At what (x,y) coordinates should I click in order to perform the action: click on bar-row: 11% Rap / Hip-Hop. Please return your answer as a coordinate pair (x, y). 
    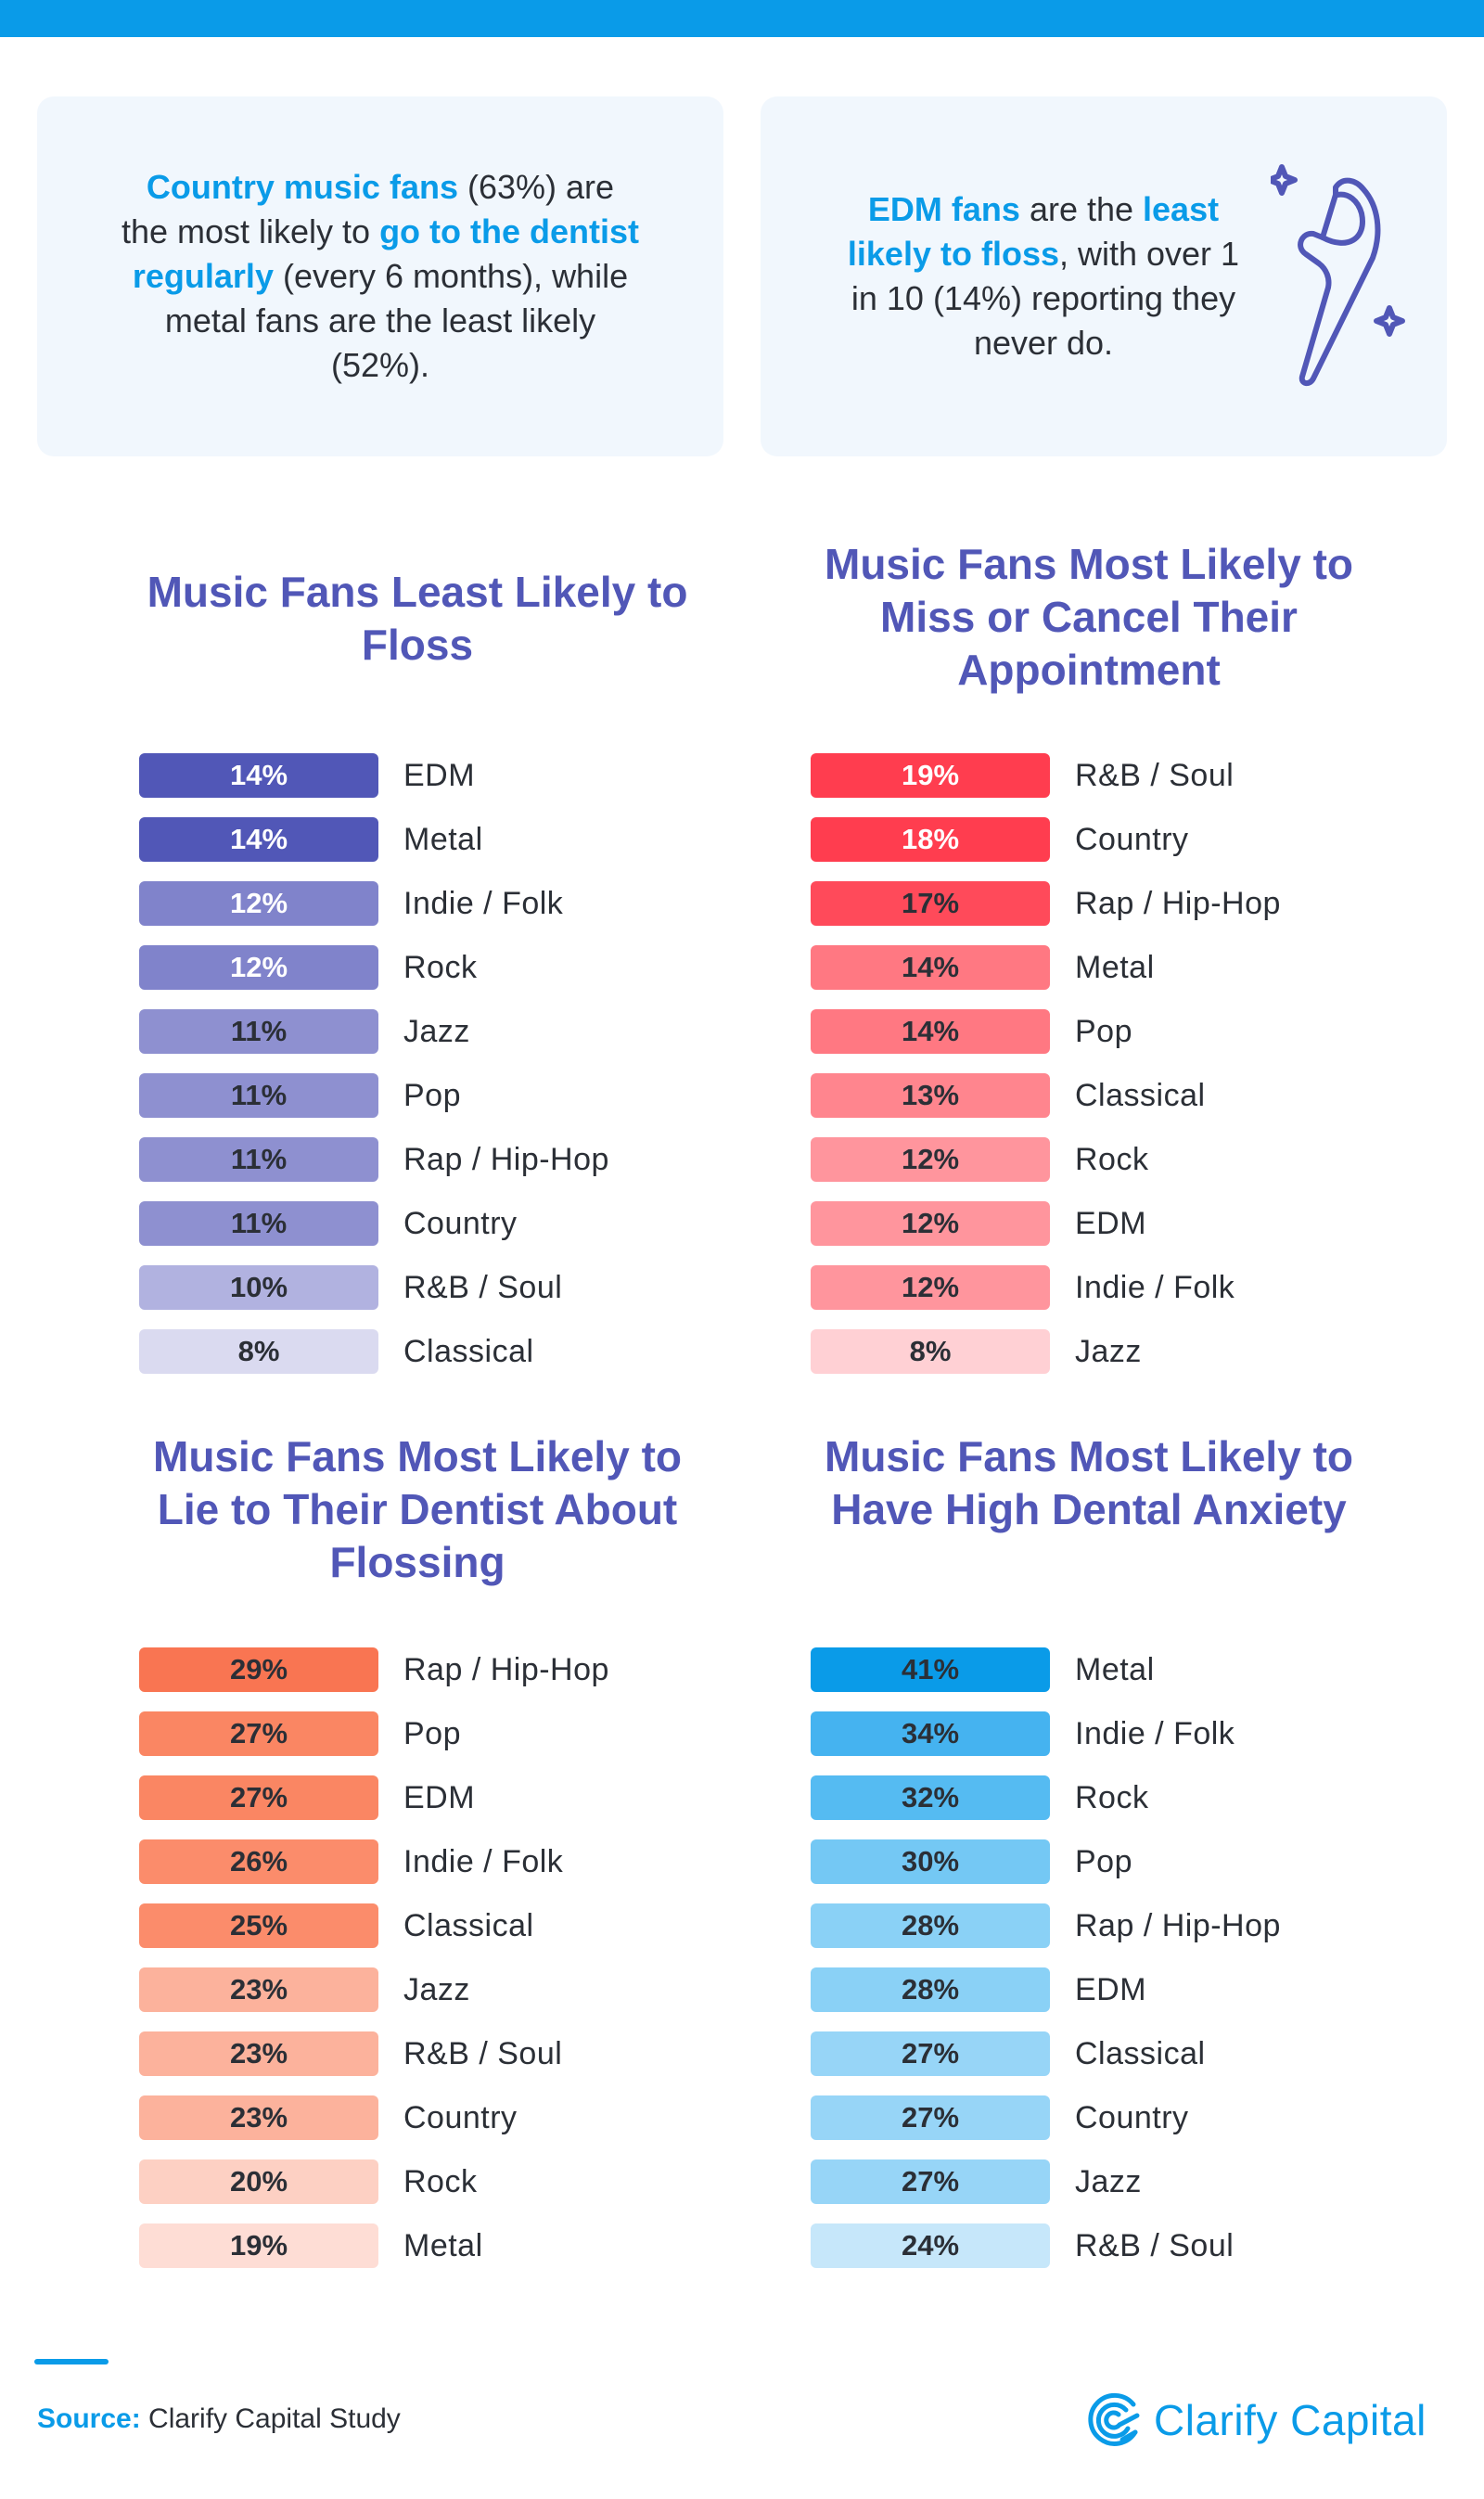
    Looking at the image, I should click on (373, 1159).